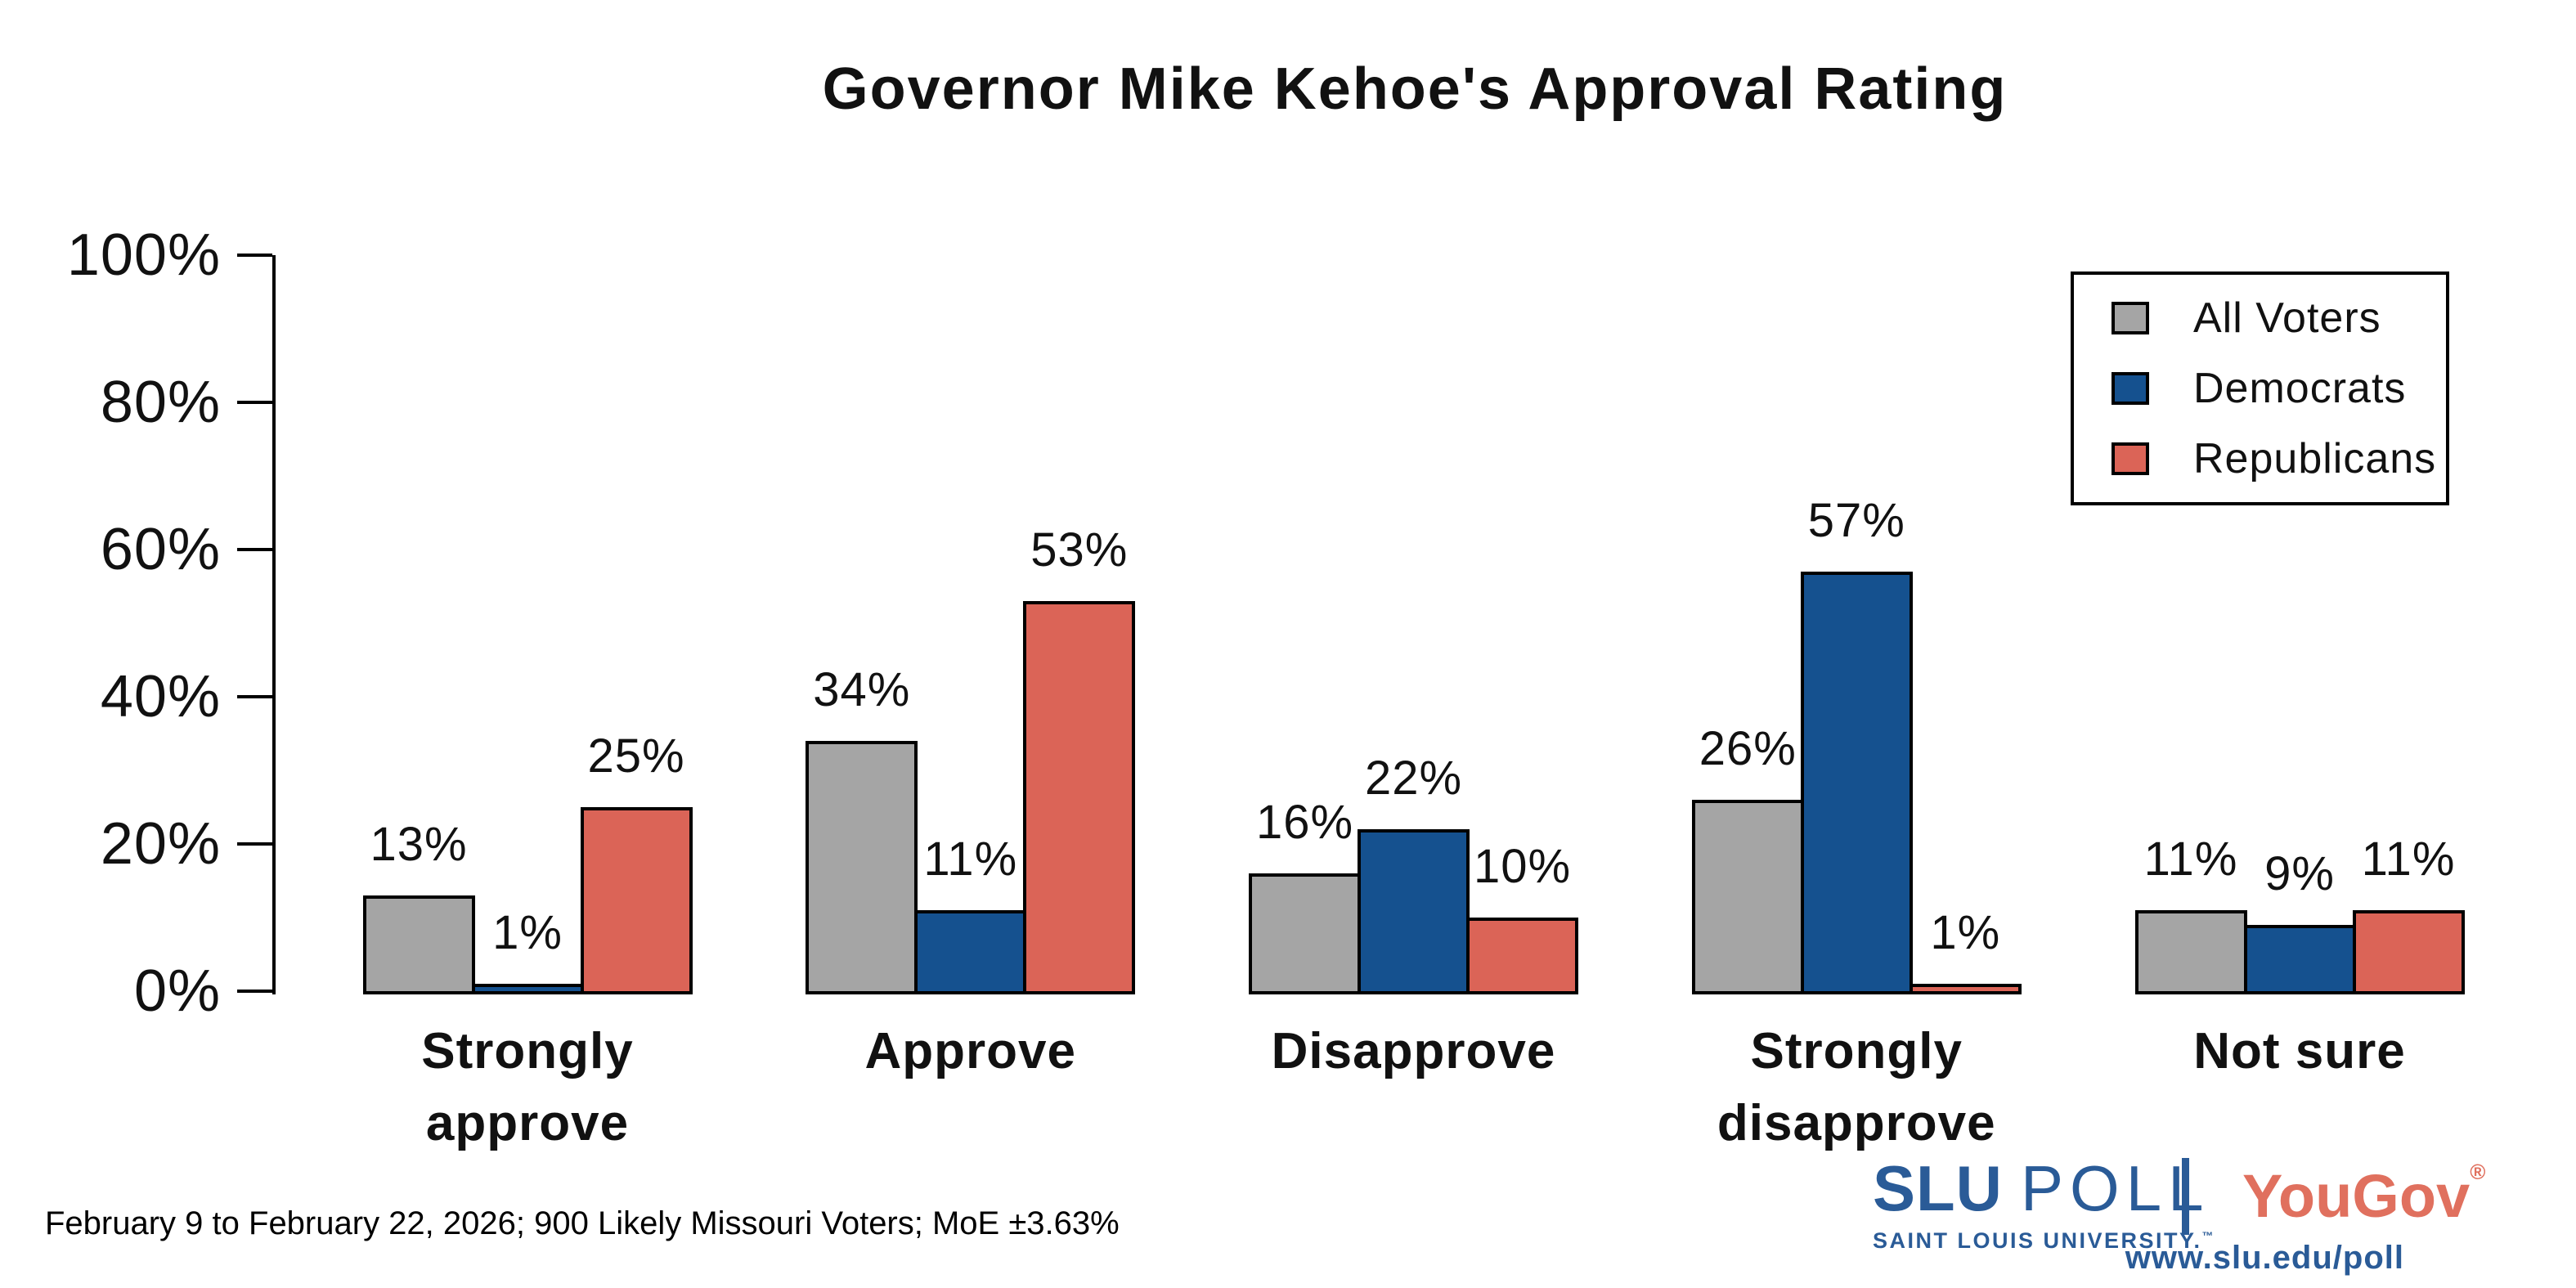 This screenshot has width=2576, height=1288. I want to click on value-label: 13%, so click(419, 844).